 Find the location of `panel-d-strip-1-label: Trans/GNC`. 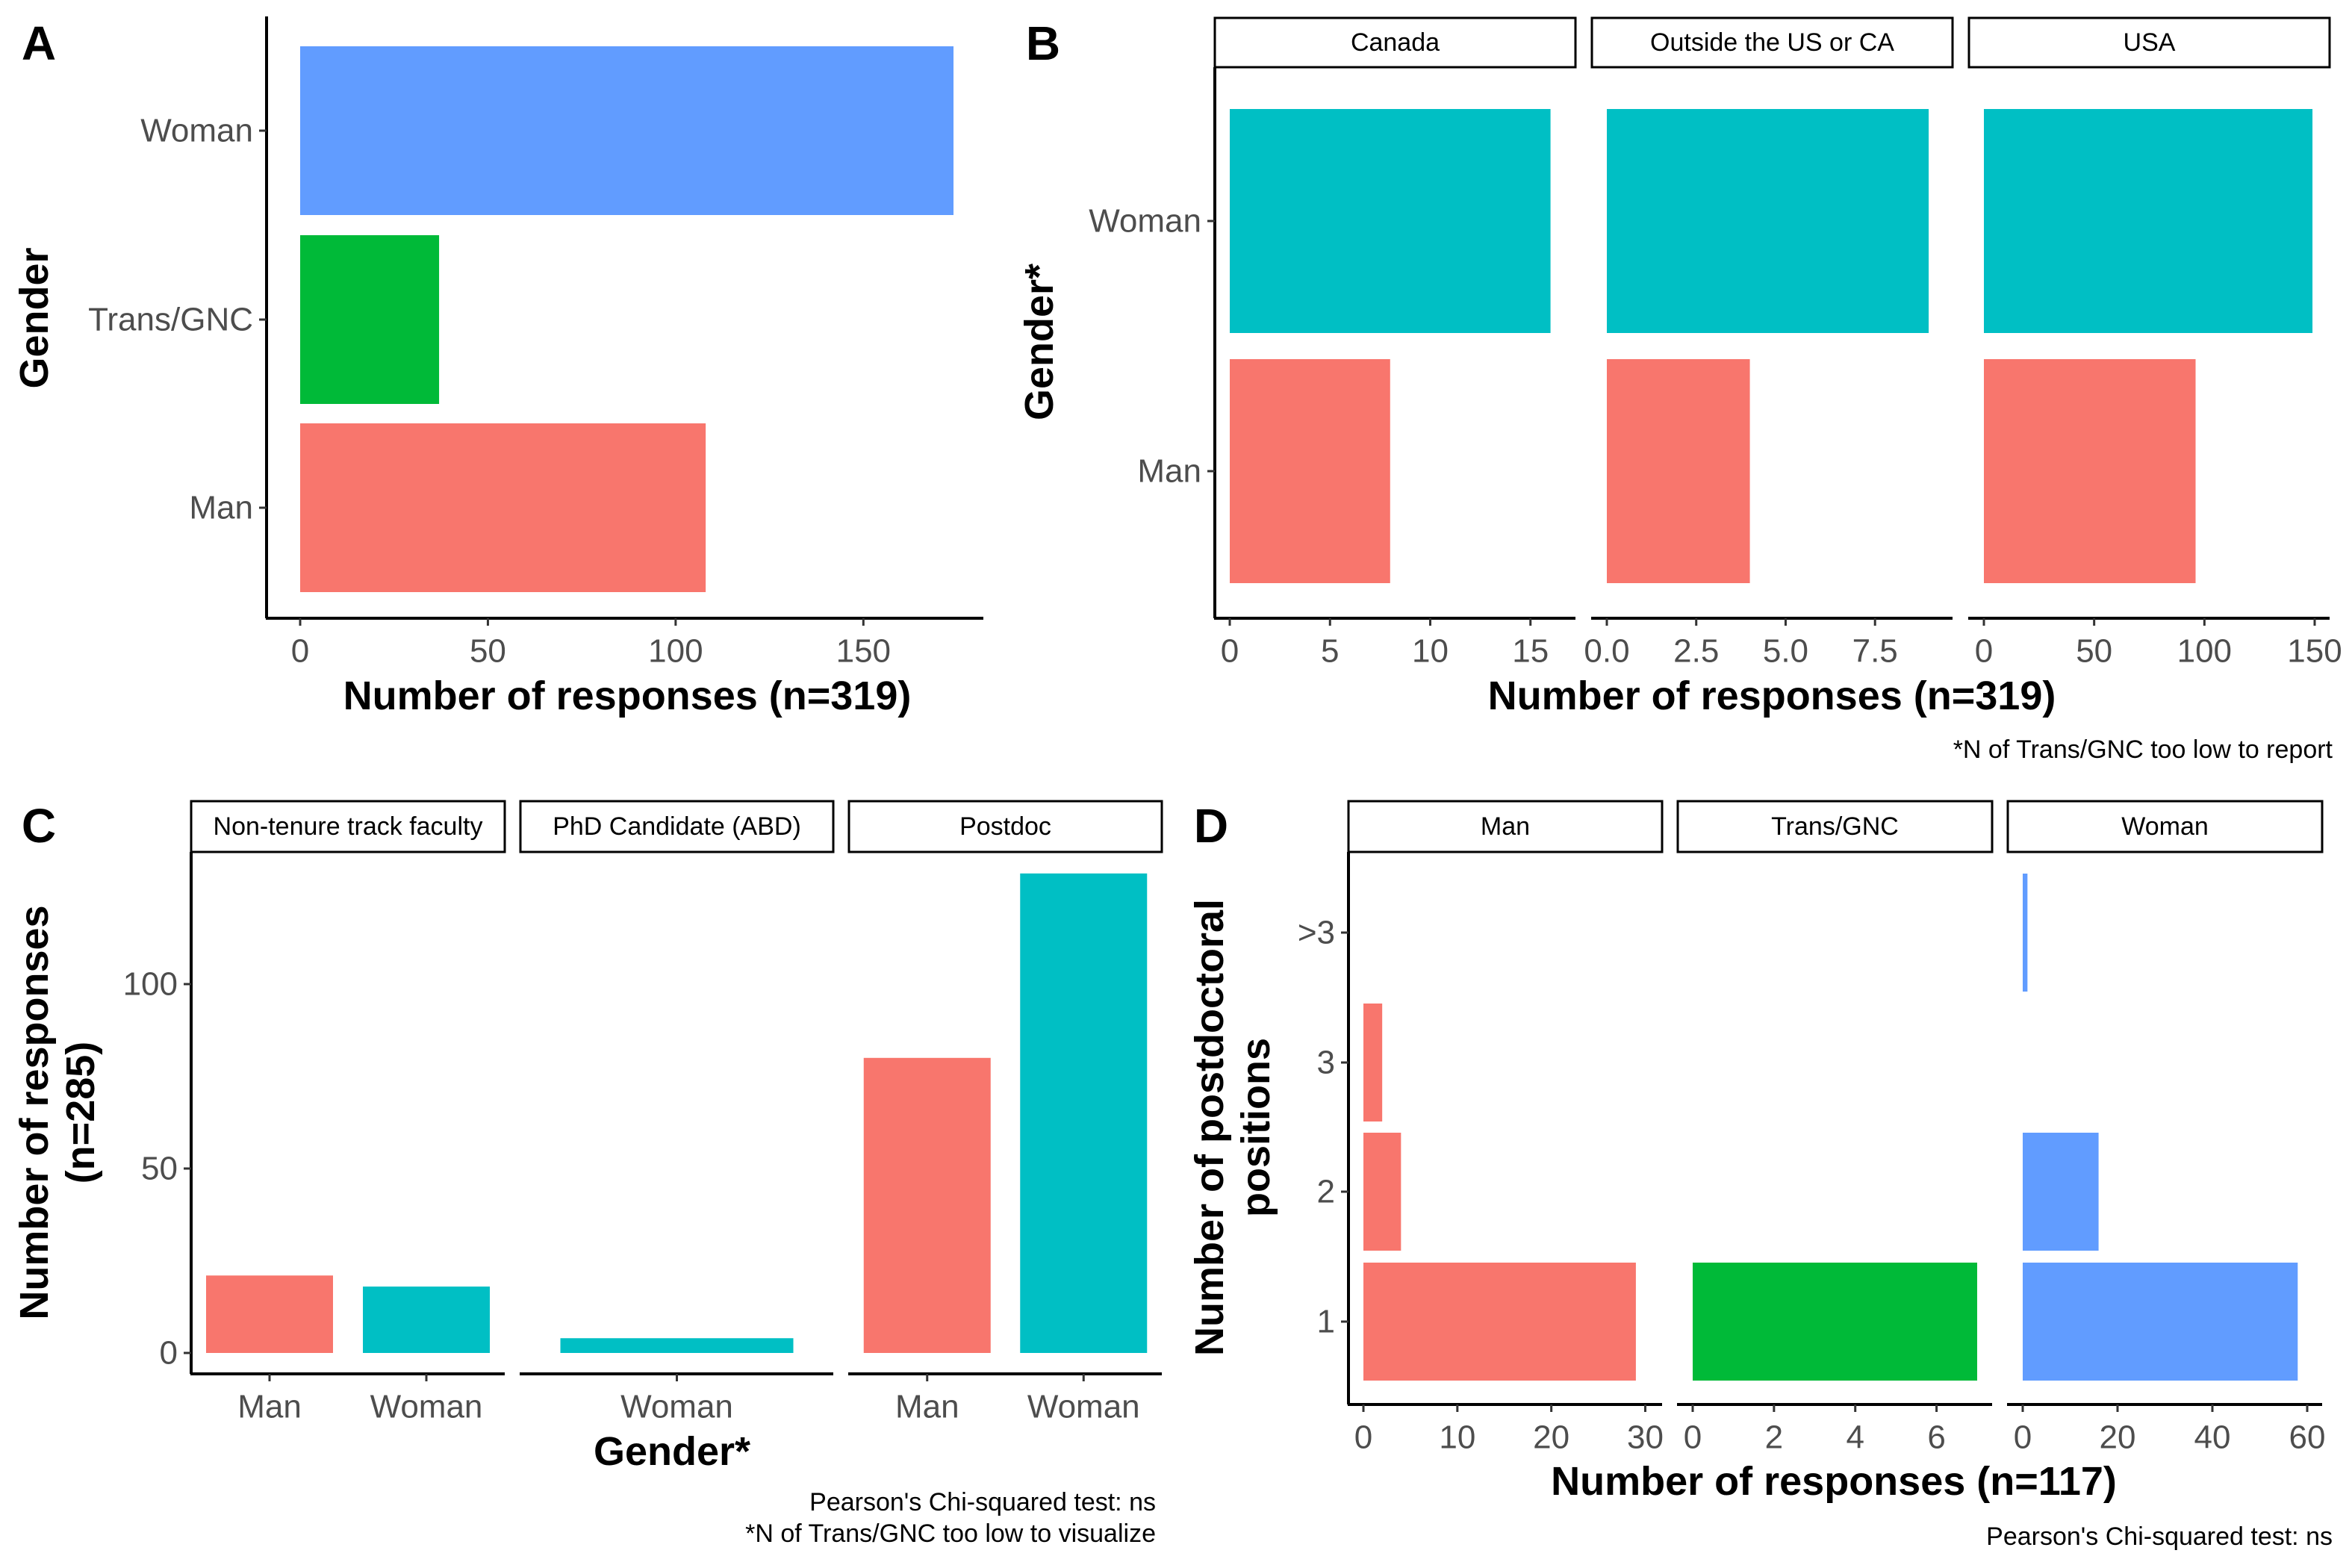

panel-d-strip-1-label: Trans/GNC is located at coordinates (1835, 827).